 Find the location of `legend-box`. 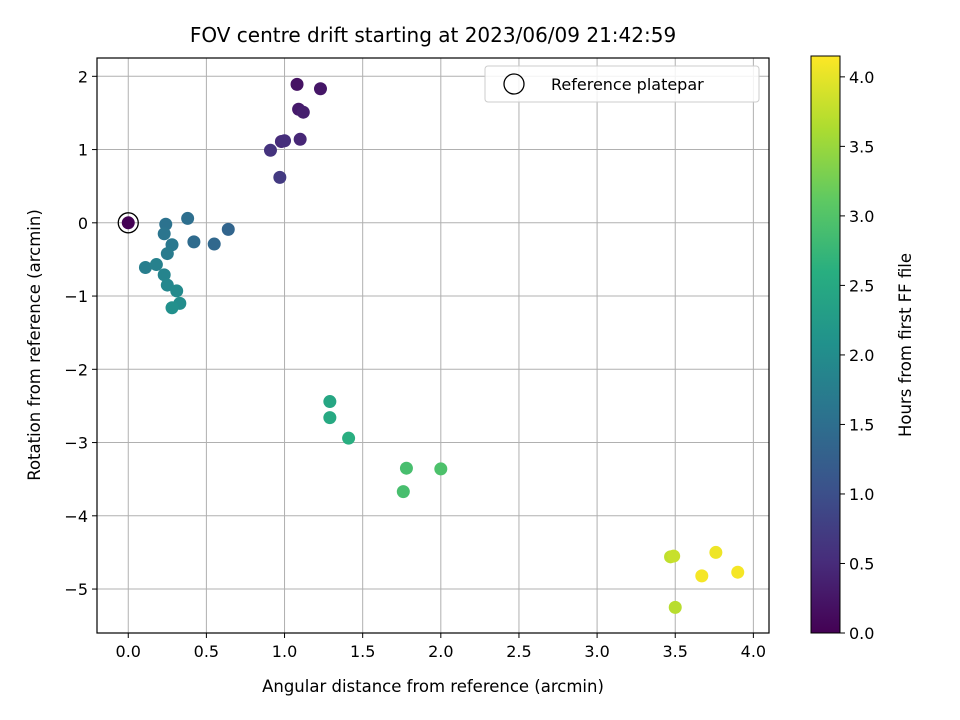

legend-box is located at coordinates (622, 84).